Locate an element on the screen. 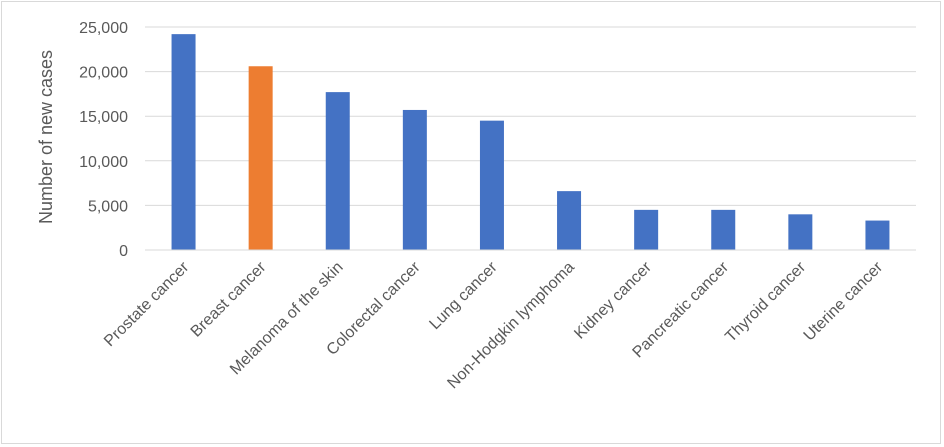 This screenshot has width=944, height=447. bar-lung-cancer is located at coordinates (491, 185).